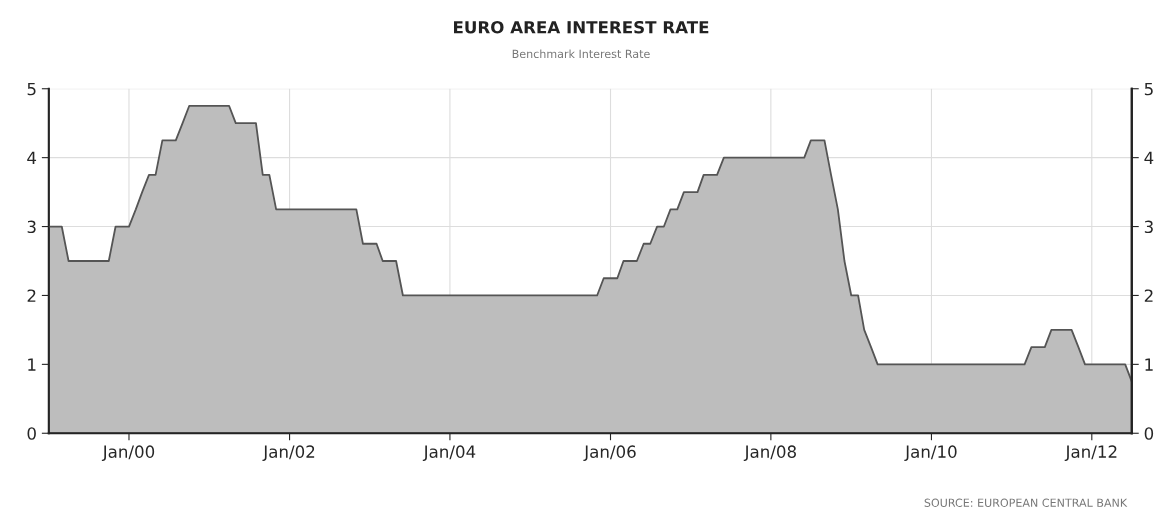 Image resolution: width=1162 pixels, height=522 pixels. Describe the element at coordinates (32, 157) in the screenshot. I see `y-tick-label: 4` at that location.